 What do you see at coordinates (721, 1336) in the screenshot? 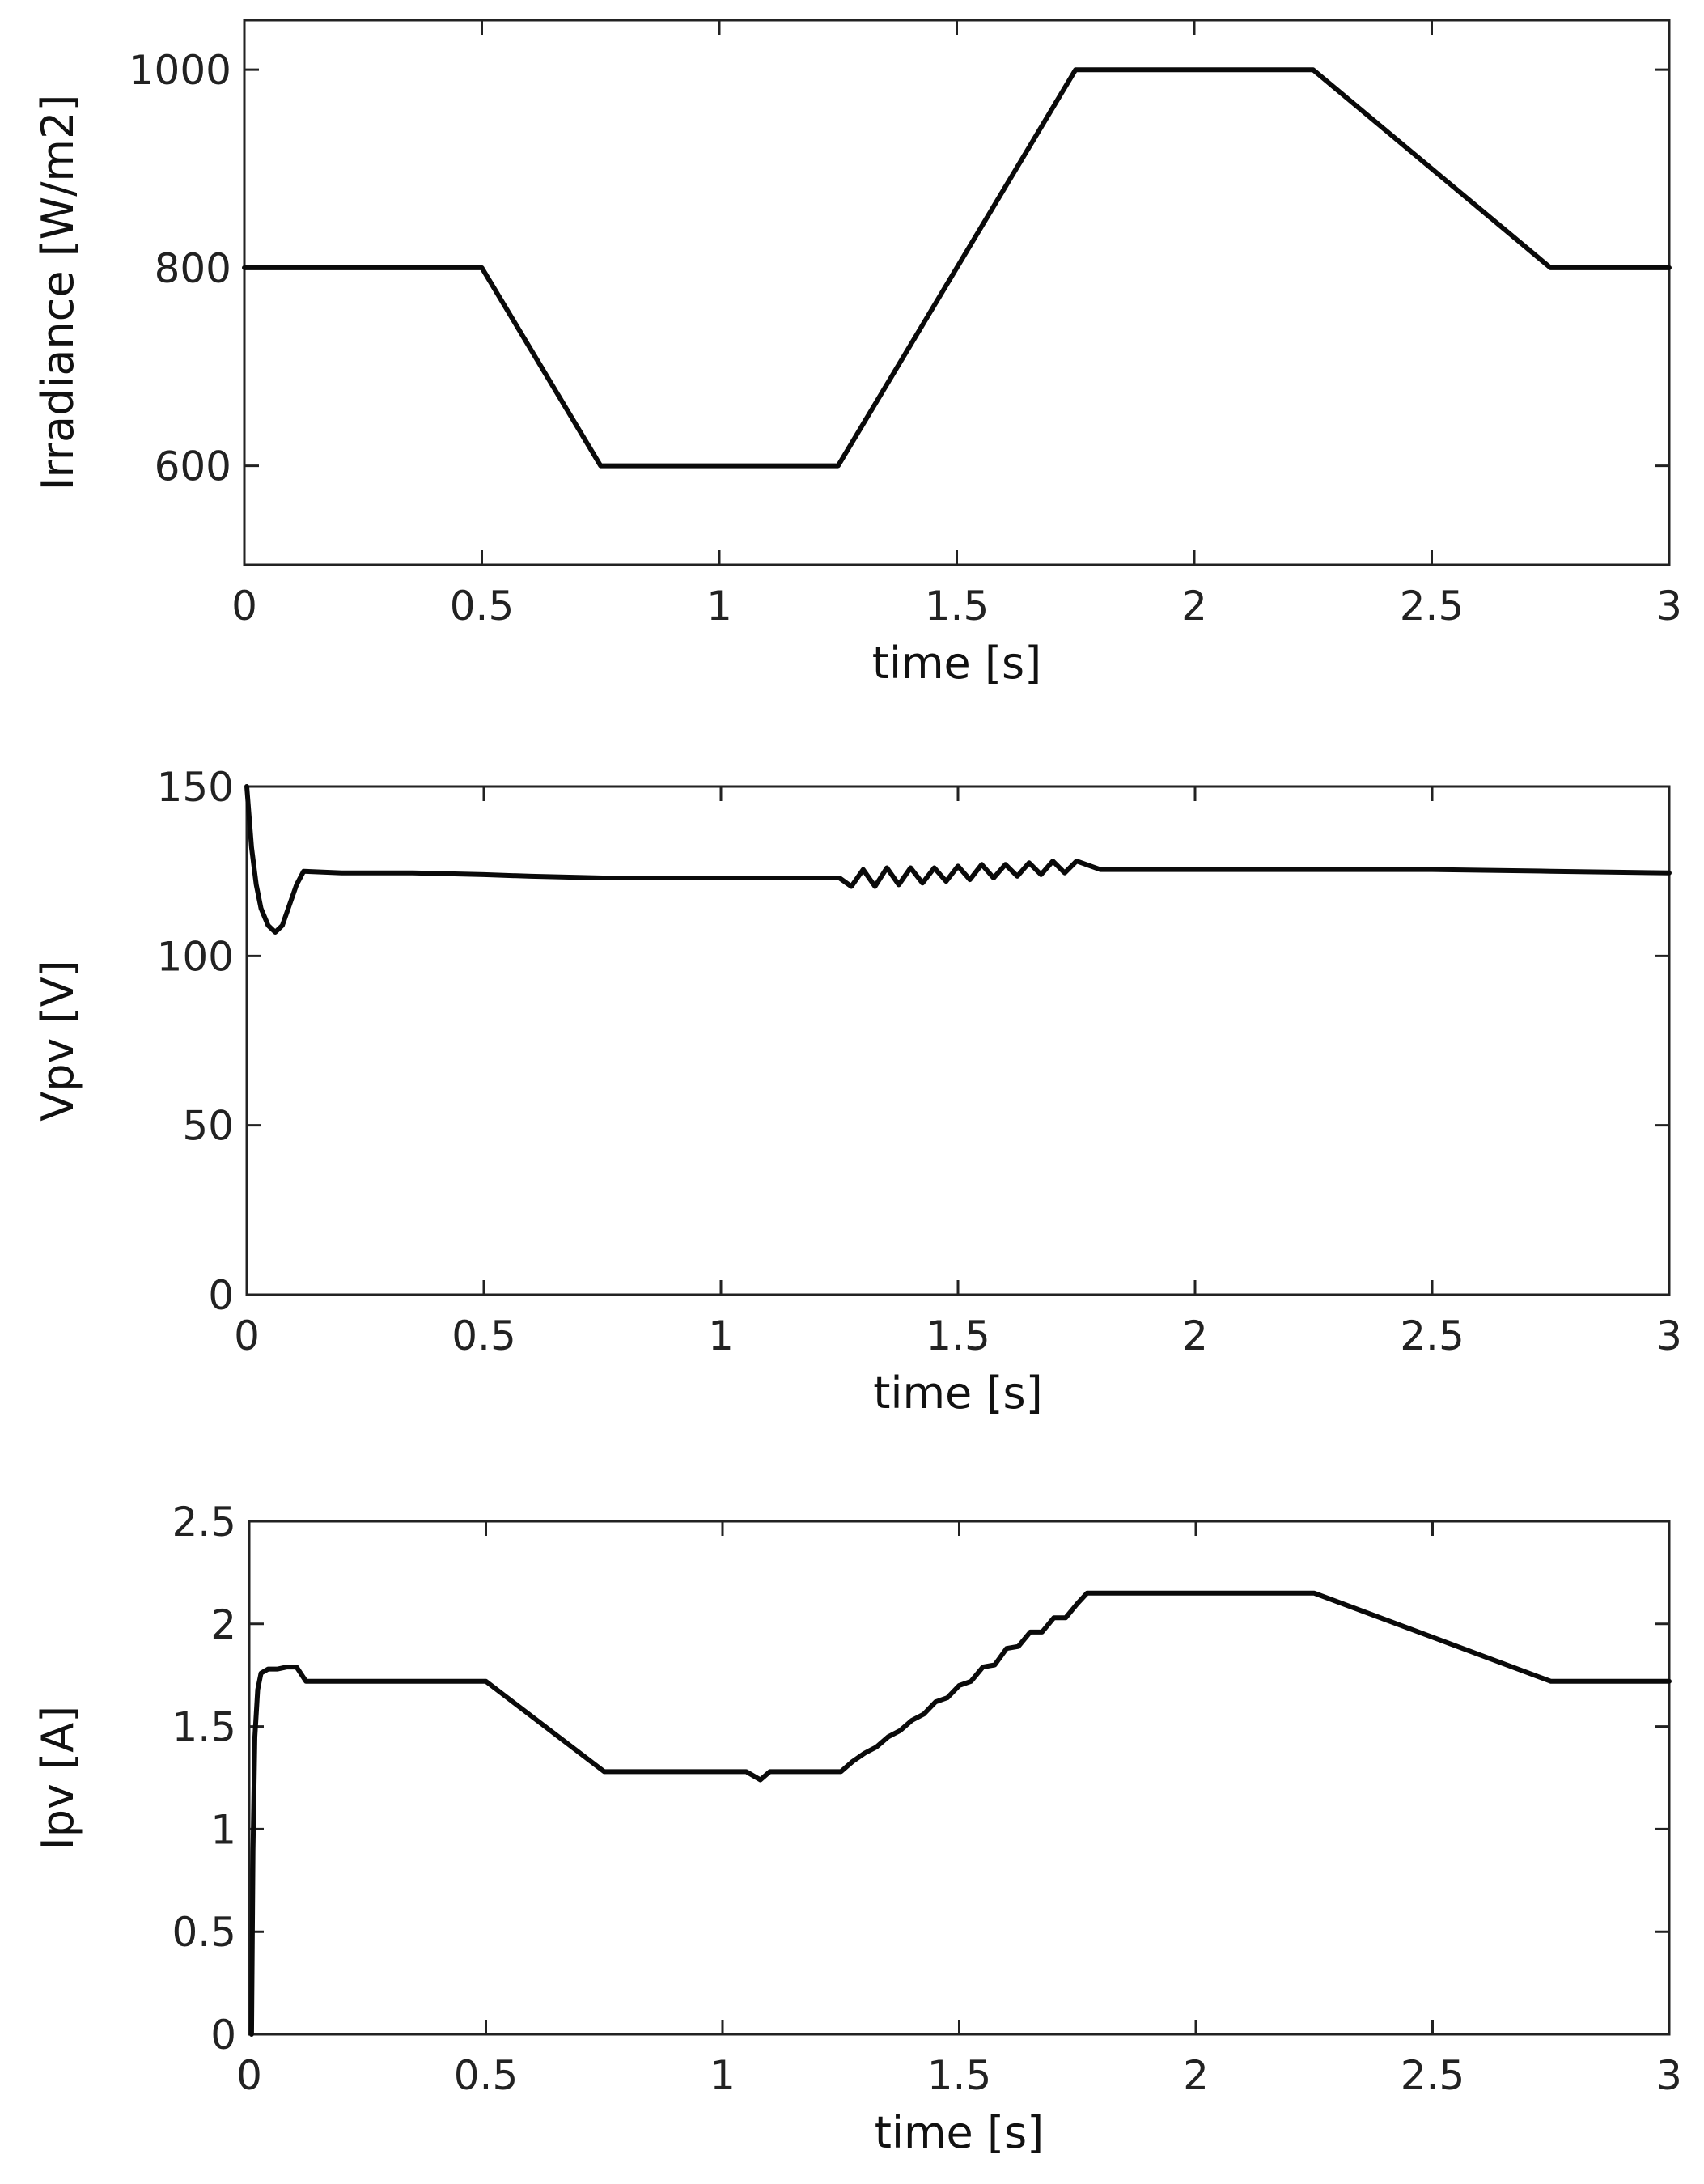
I see `voltage-x-tick-label: 1` at bounding box center [721, 1336].